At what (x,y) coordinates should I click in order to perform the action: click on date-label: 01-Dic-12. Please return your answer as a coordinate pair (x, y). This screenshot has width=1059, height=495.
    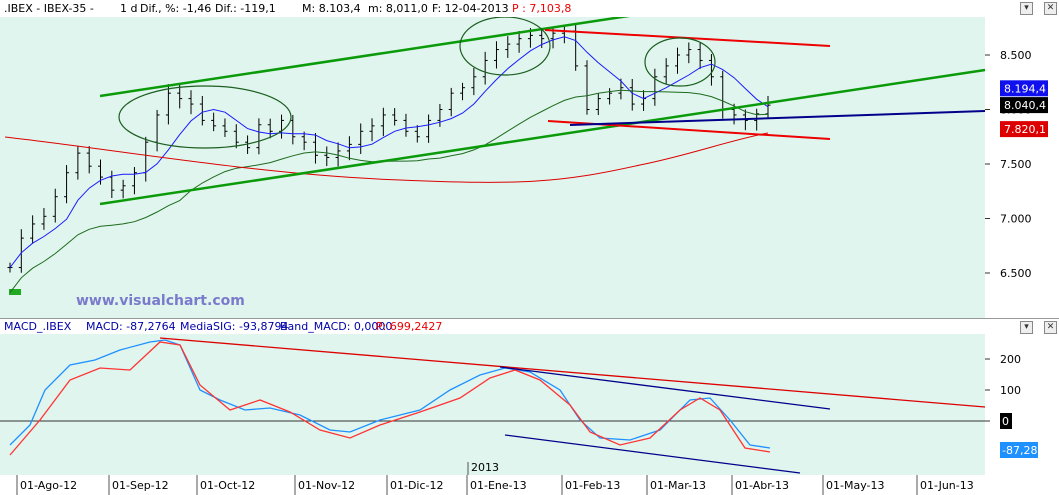
    Looking at the image, I should click on (417, 485).